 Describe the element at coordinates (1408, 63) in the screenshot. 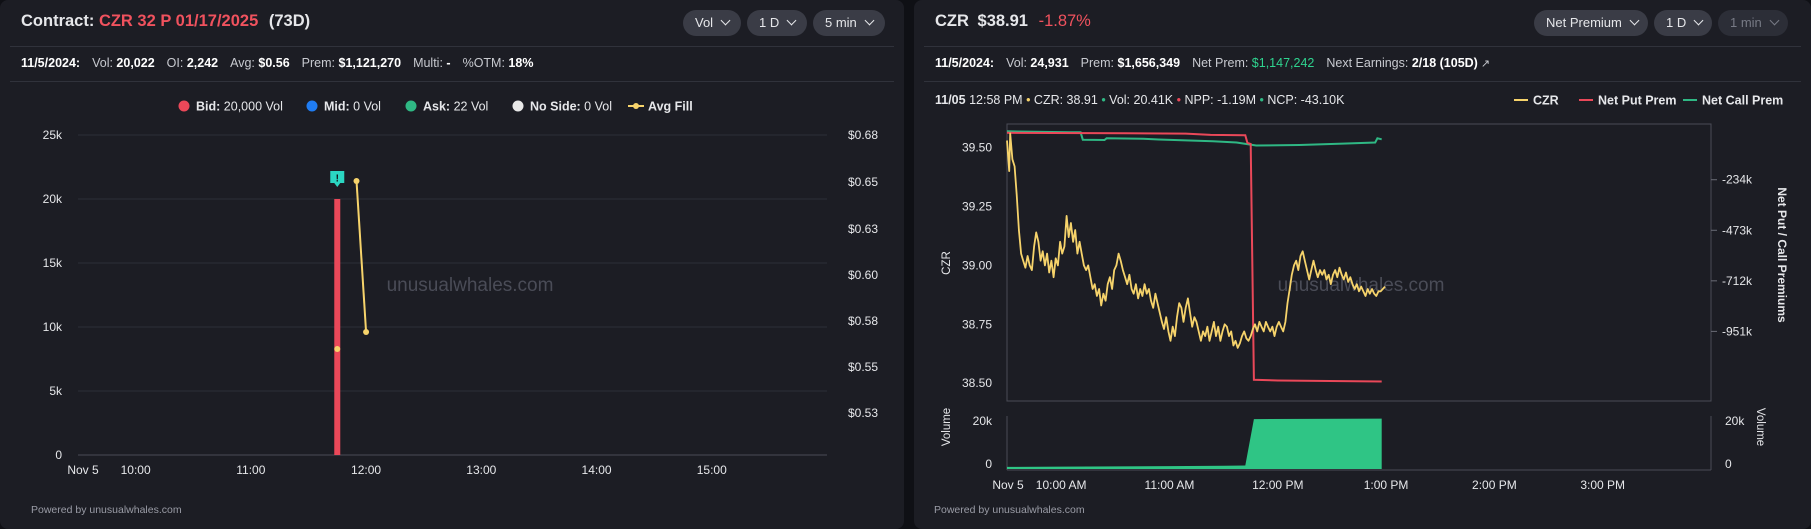

I see `stat-next-earnings: Next Earnings: 2/18 (105D) ↗` at that location.